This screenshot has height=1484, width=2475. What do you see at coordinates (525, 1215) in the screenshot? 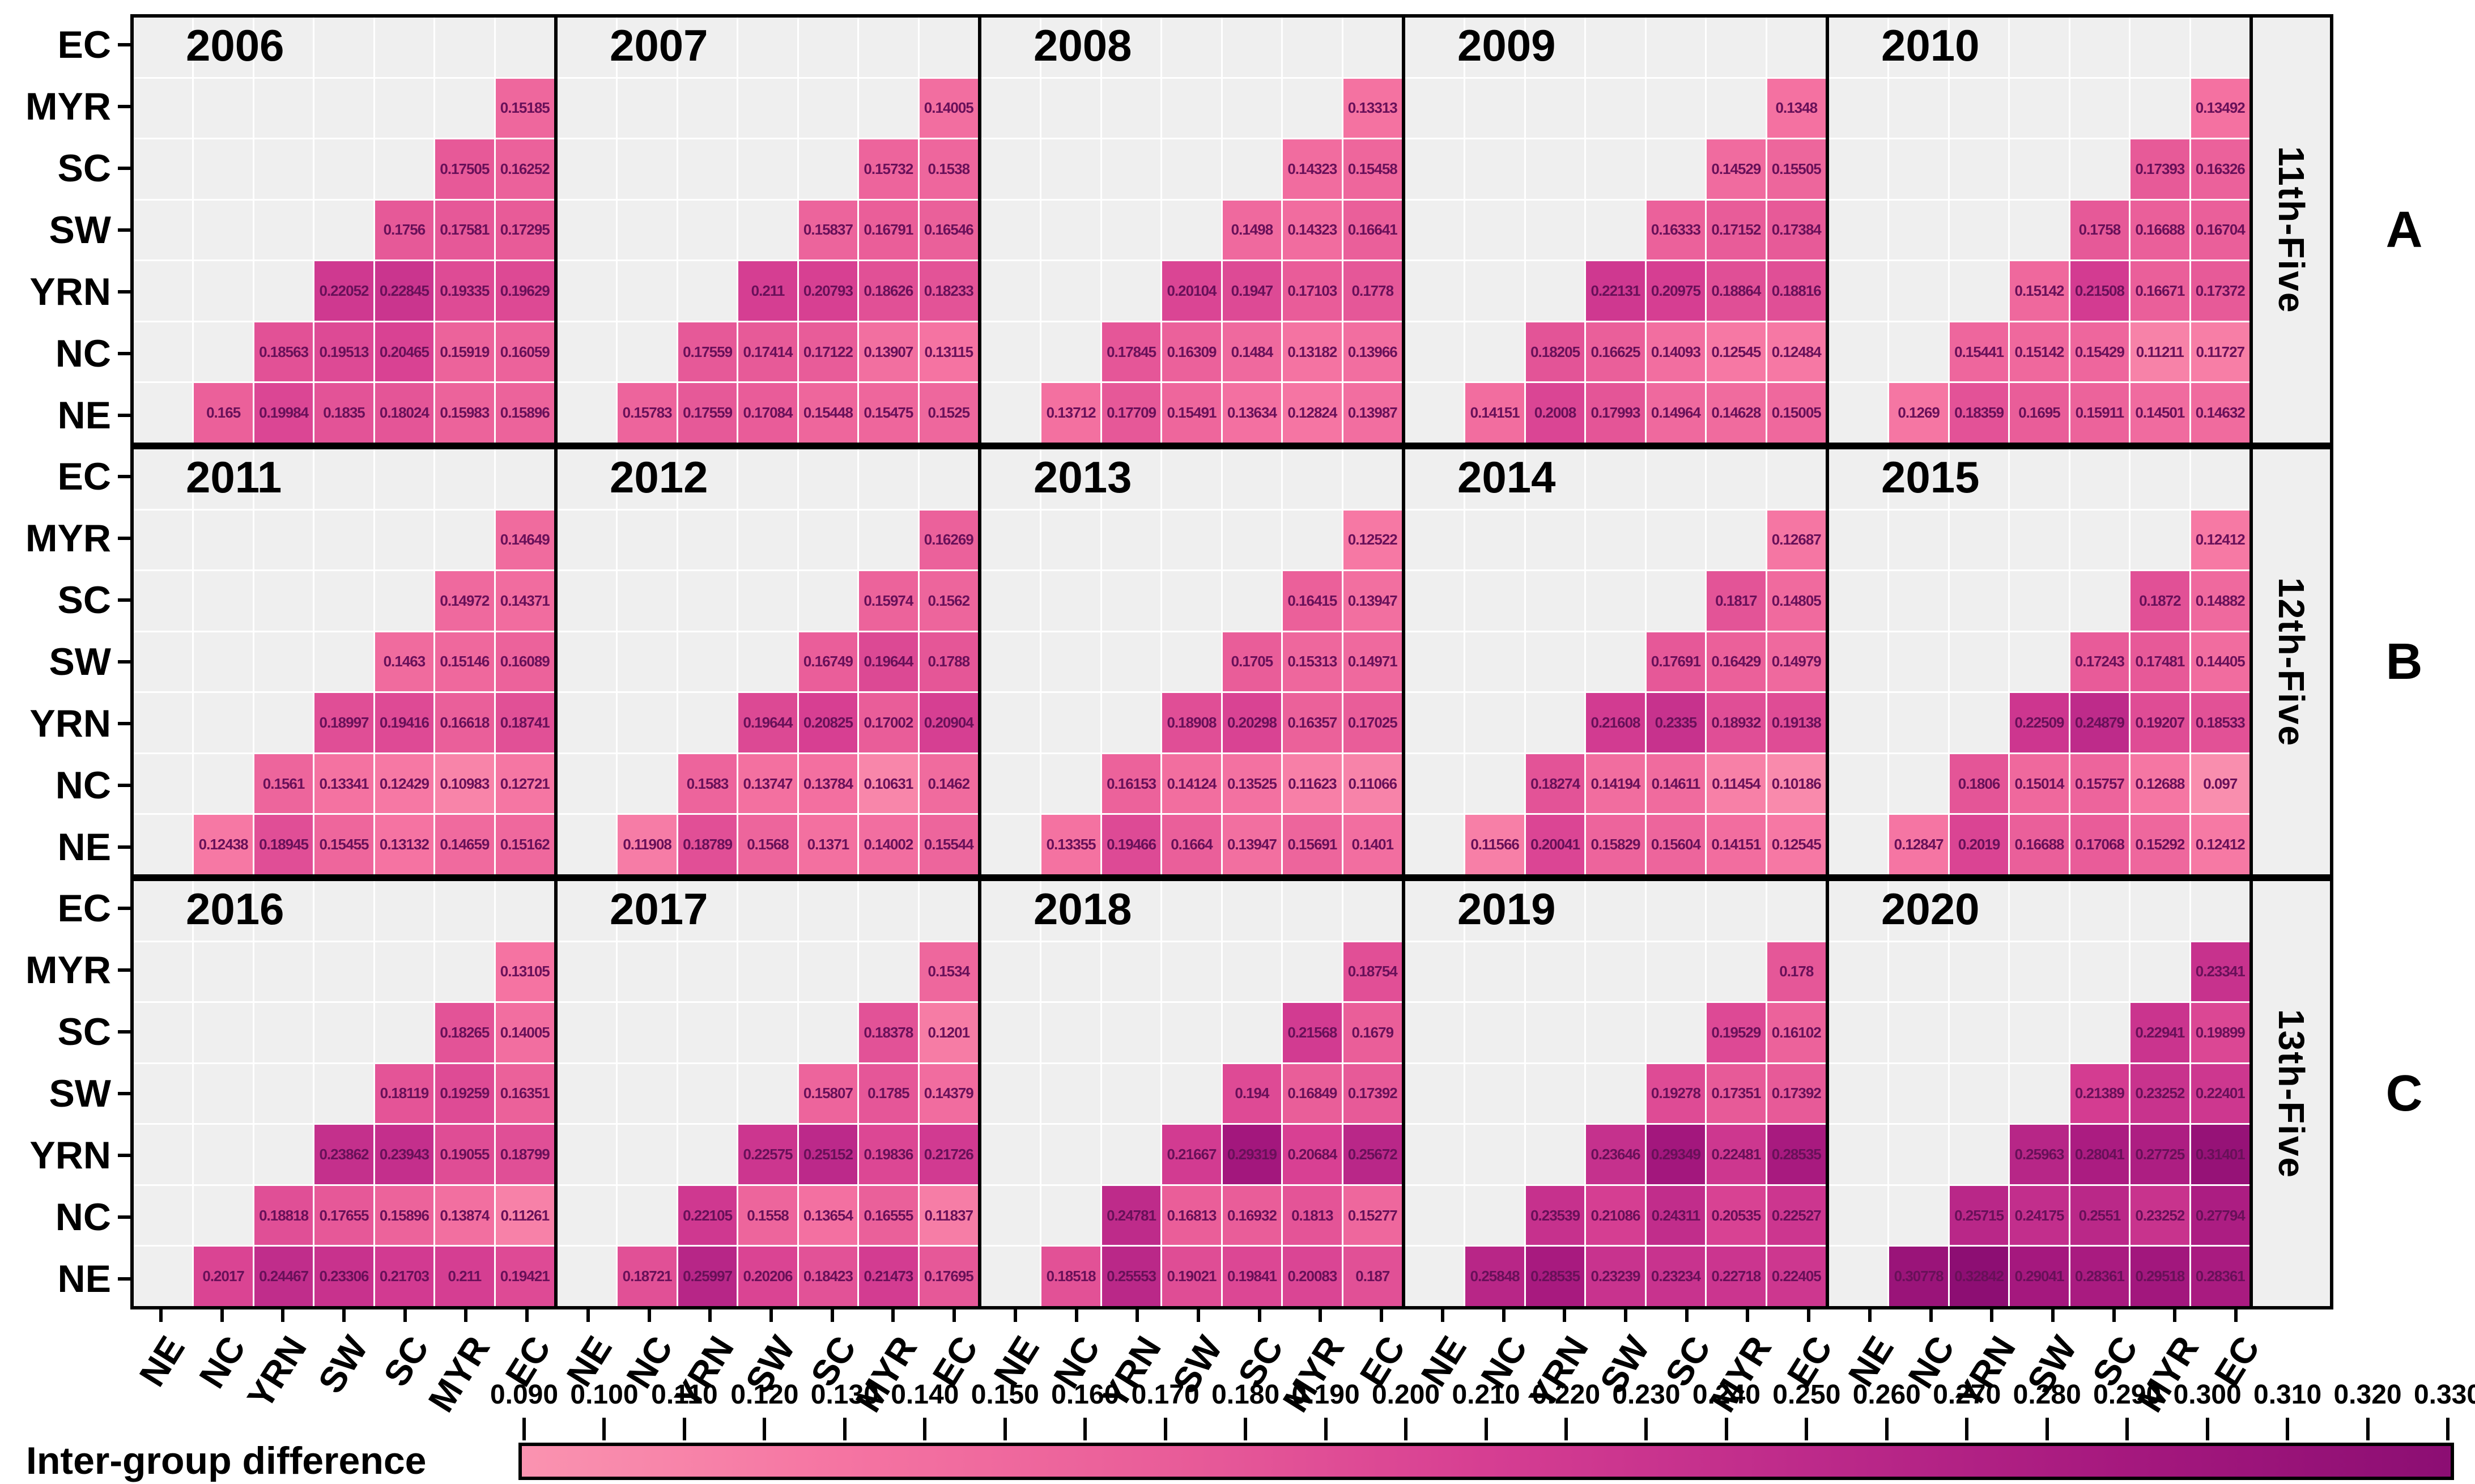
I see `heatmap-cell-value: 0.11261` at bounding box center [525, 1215].